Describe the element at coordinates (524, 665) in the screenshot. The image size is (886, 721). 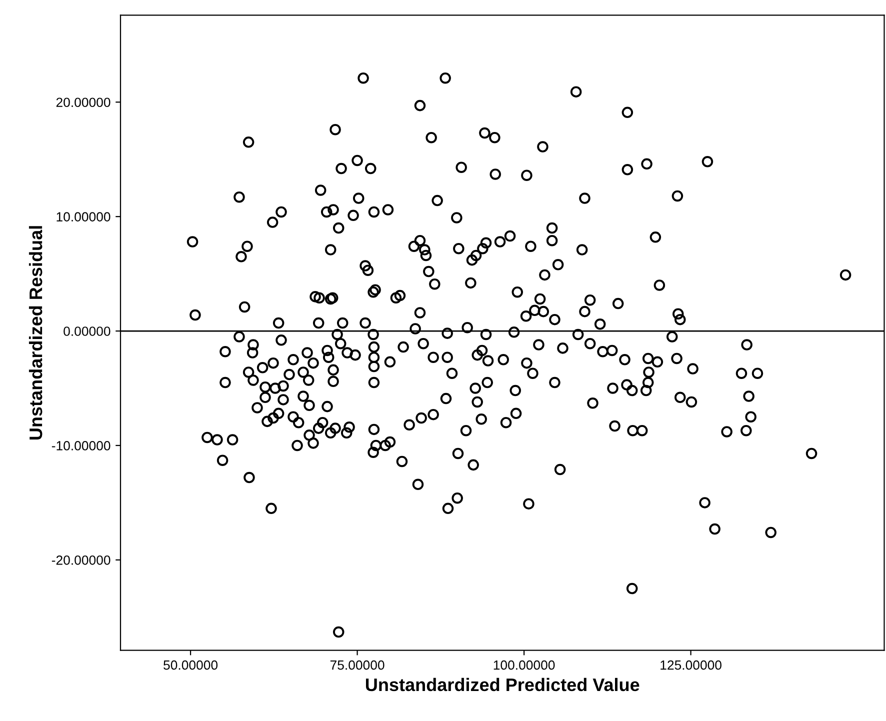
I see `x-tick-label: 100.00000` at that location.